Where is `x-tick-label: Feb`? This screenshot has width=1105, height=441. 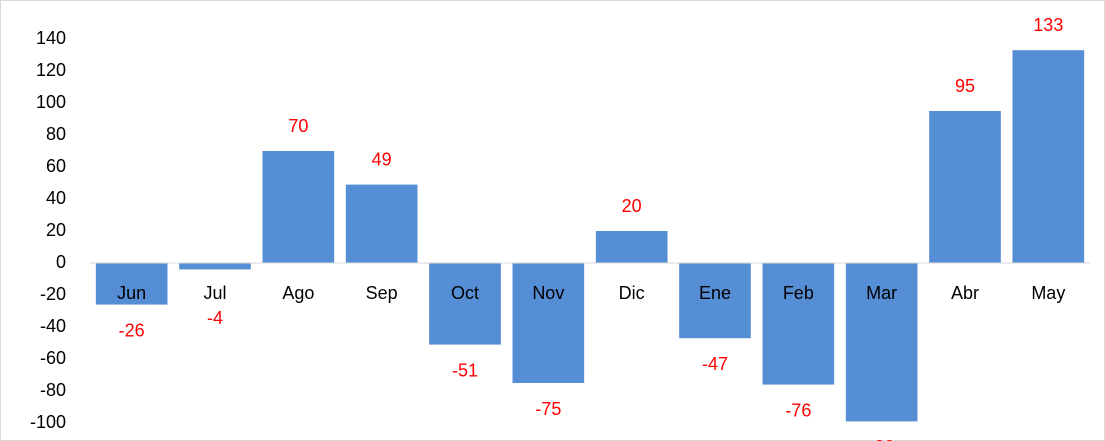 x-tick-label: Feb is located at coordinates (798, 293).